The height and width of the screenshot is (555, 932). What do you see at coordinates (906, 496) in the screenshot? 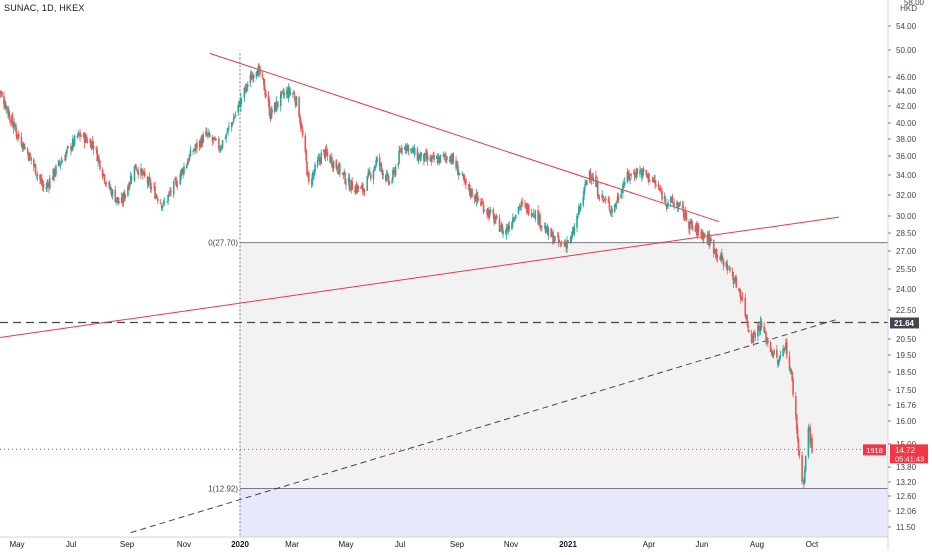
I see `y-tick-label: 12.60` at bounding box center [906, 496].